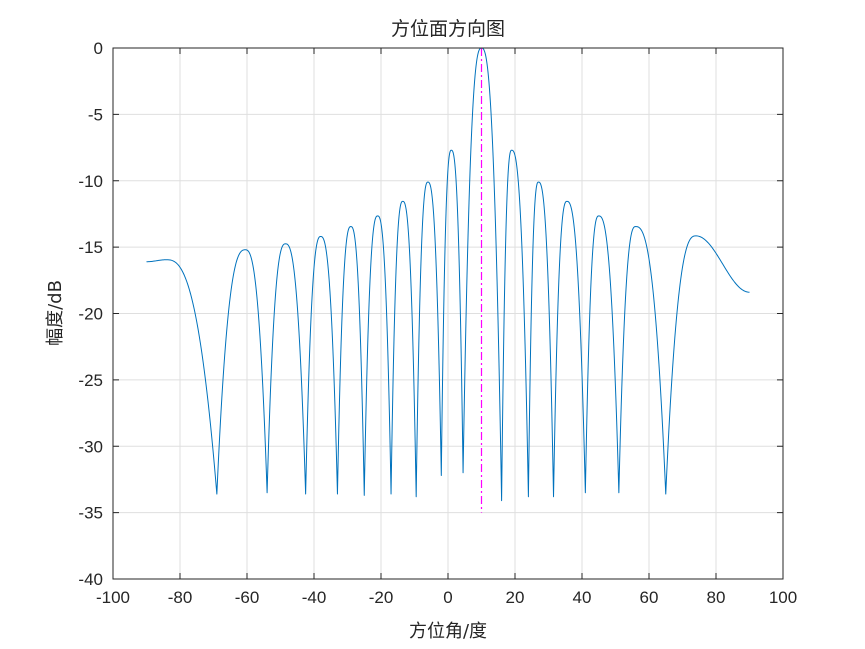  I want to click on y-tick-label: -35, so click(90, 513).